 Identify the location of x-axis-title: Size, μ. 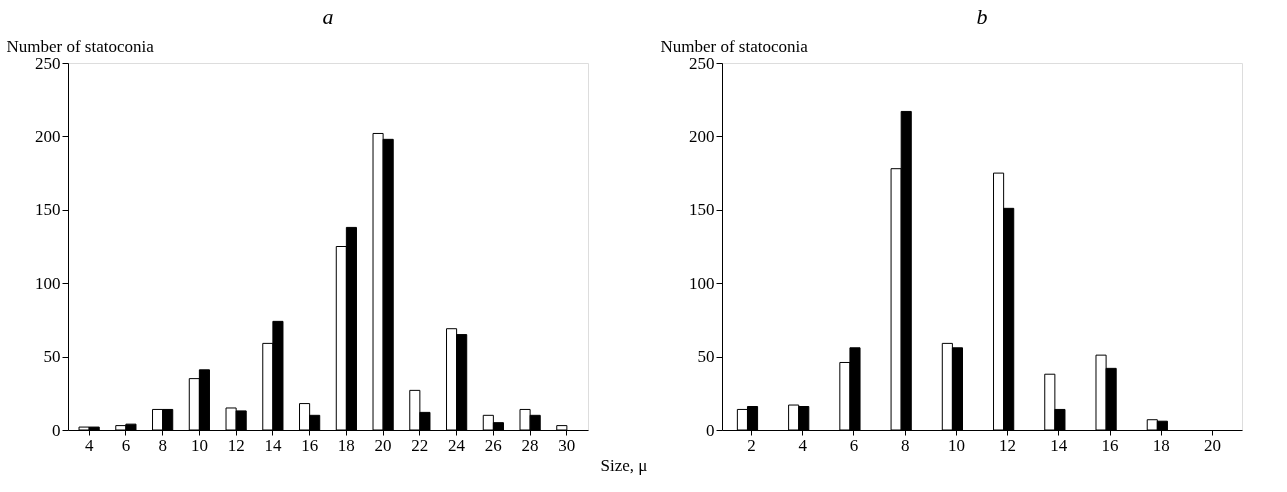
(624, 465).